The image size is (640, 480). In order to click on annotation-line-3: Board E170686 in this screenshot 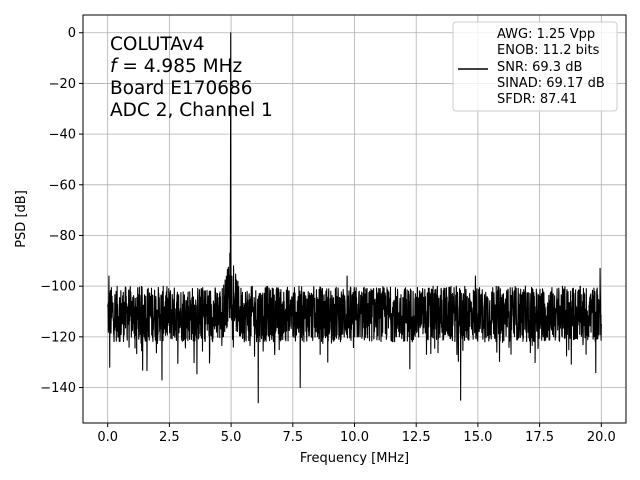, I will do `click(181, 88)`.